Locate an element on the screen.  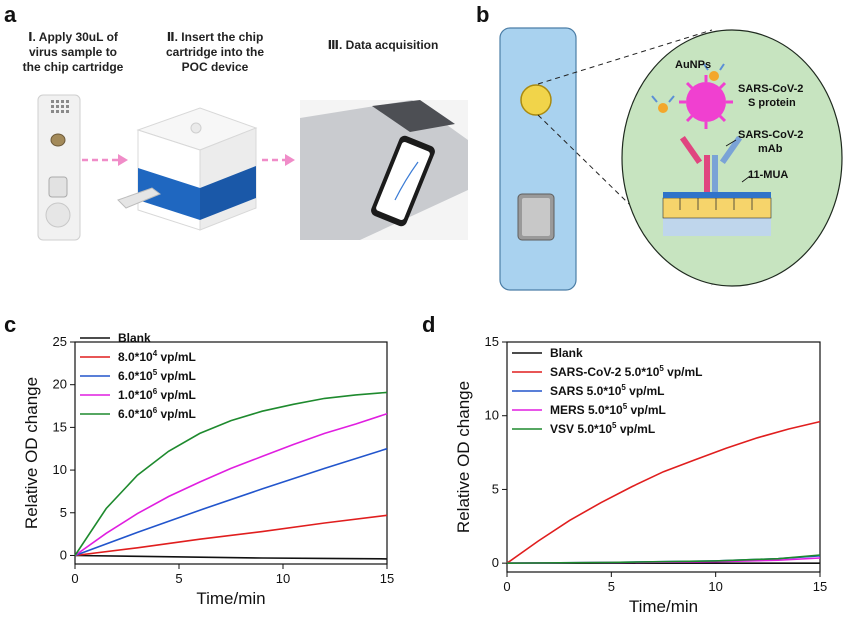
label-protein-line-2: S protein is located at coordinates (772, 103).